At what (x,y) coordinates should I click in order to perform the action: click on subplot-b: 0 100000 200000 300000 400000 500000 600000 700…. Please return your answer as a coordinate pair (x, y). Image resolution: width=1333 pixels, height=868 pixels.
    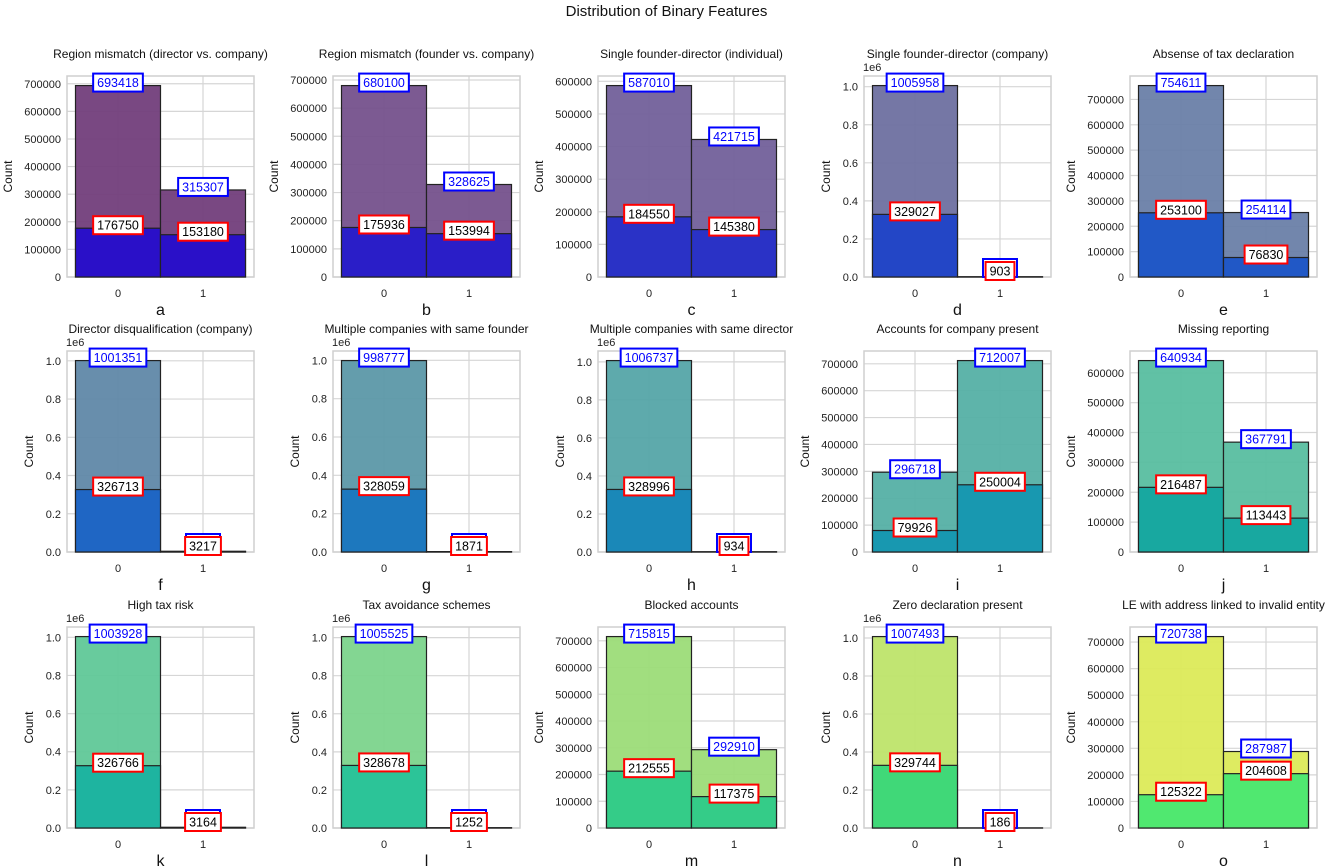
    Looking at the image, I should click on (400, 183).